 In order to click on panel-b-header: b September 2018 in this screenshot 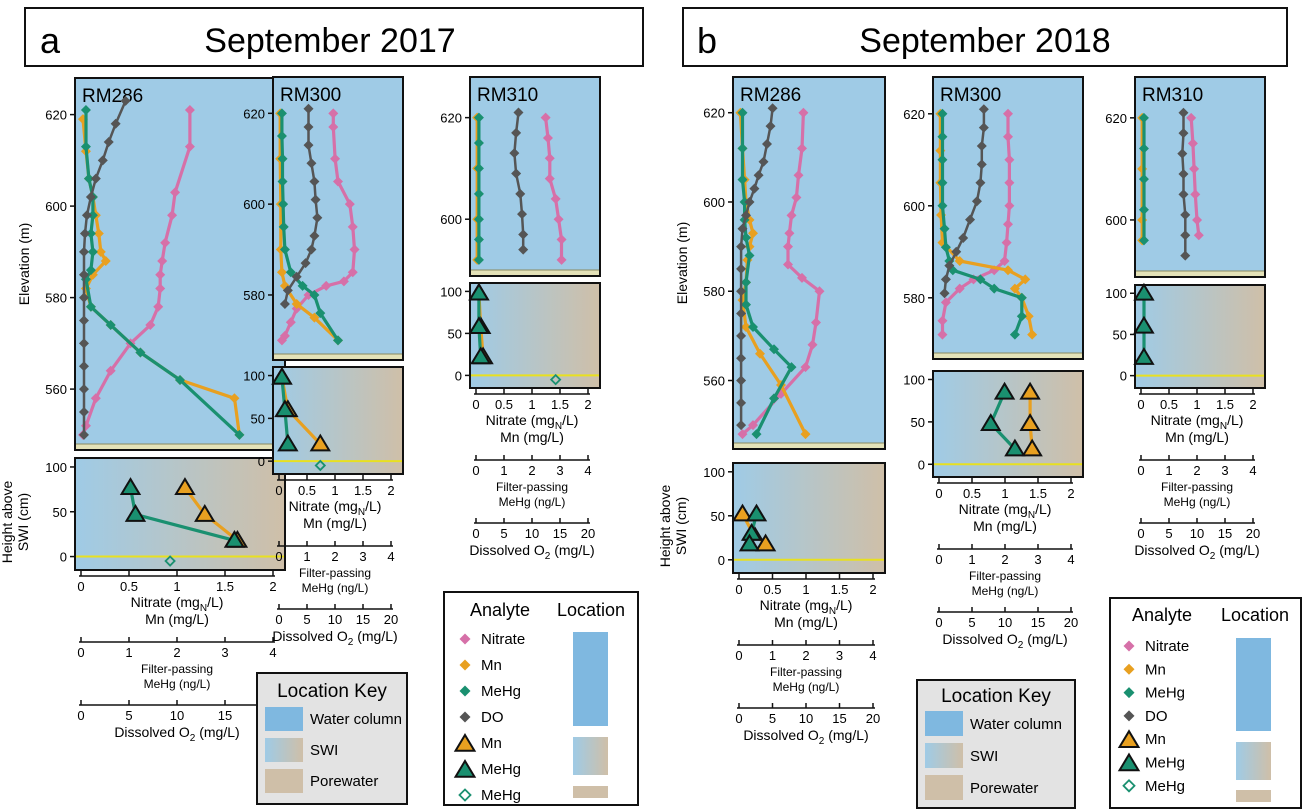, I will do `click(985, 37)`.